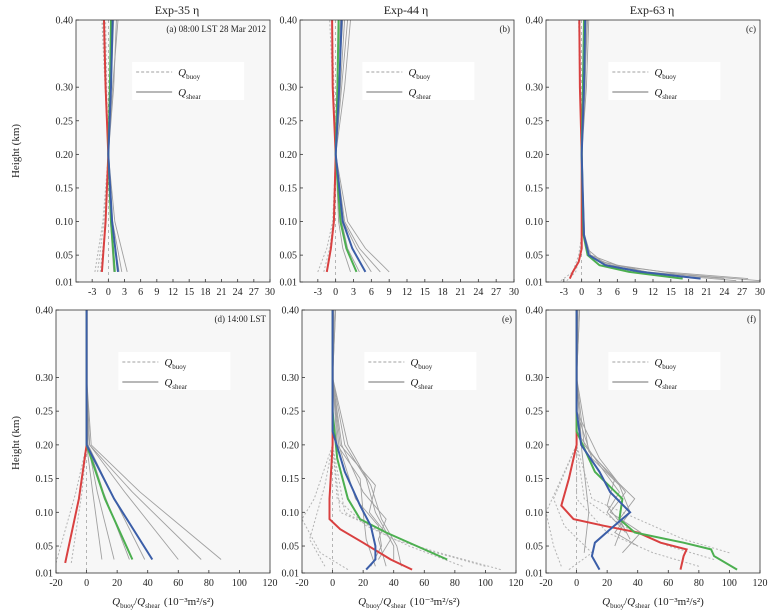 The image size is (776, 615). What do you see at coordinates (117, 583) in the screenshot?
I see `x-tick-label: 20` at bounding box center [117, 583].